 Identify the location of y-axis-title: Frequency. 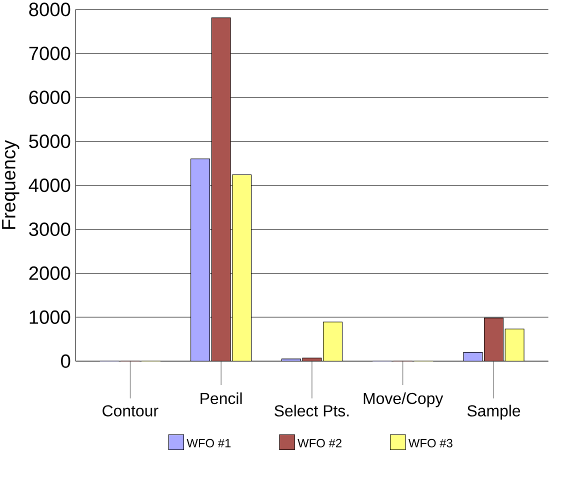
(11, 184).